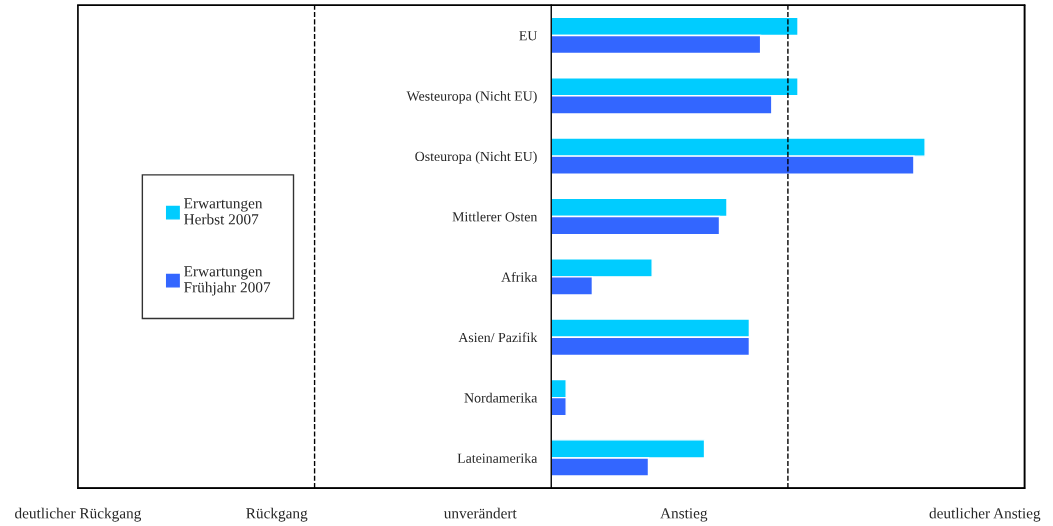 This screenshot has height=526, width=1053. What do you see at coordinates (498, 337) in the screenshot?
I see `y-tick-label: Asien/ Pazifik` at bounding box center [498, 337].